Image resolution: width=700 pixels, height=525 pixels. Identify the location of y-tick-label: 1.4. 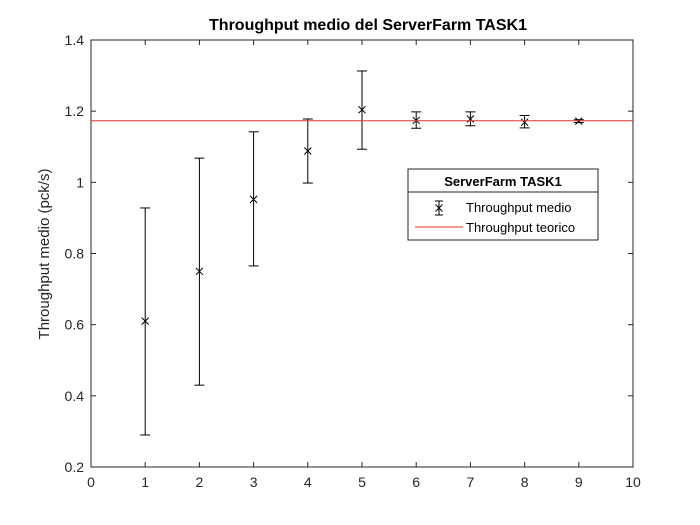
(75, 40).